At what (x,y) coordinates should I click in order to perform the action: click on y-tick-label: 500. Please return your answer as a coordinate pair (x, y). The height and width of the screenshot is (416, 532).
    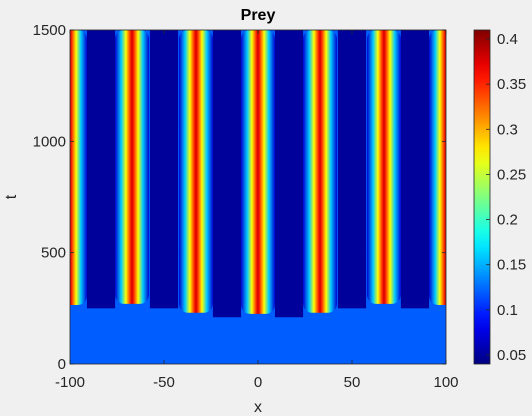
    Looking at the image, I should click on (53, 253).